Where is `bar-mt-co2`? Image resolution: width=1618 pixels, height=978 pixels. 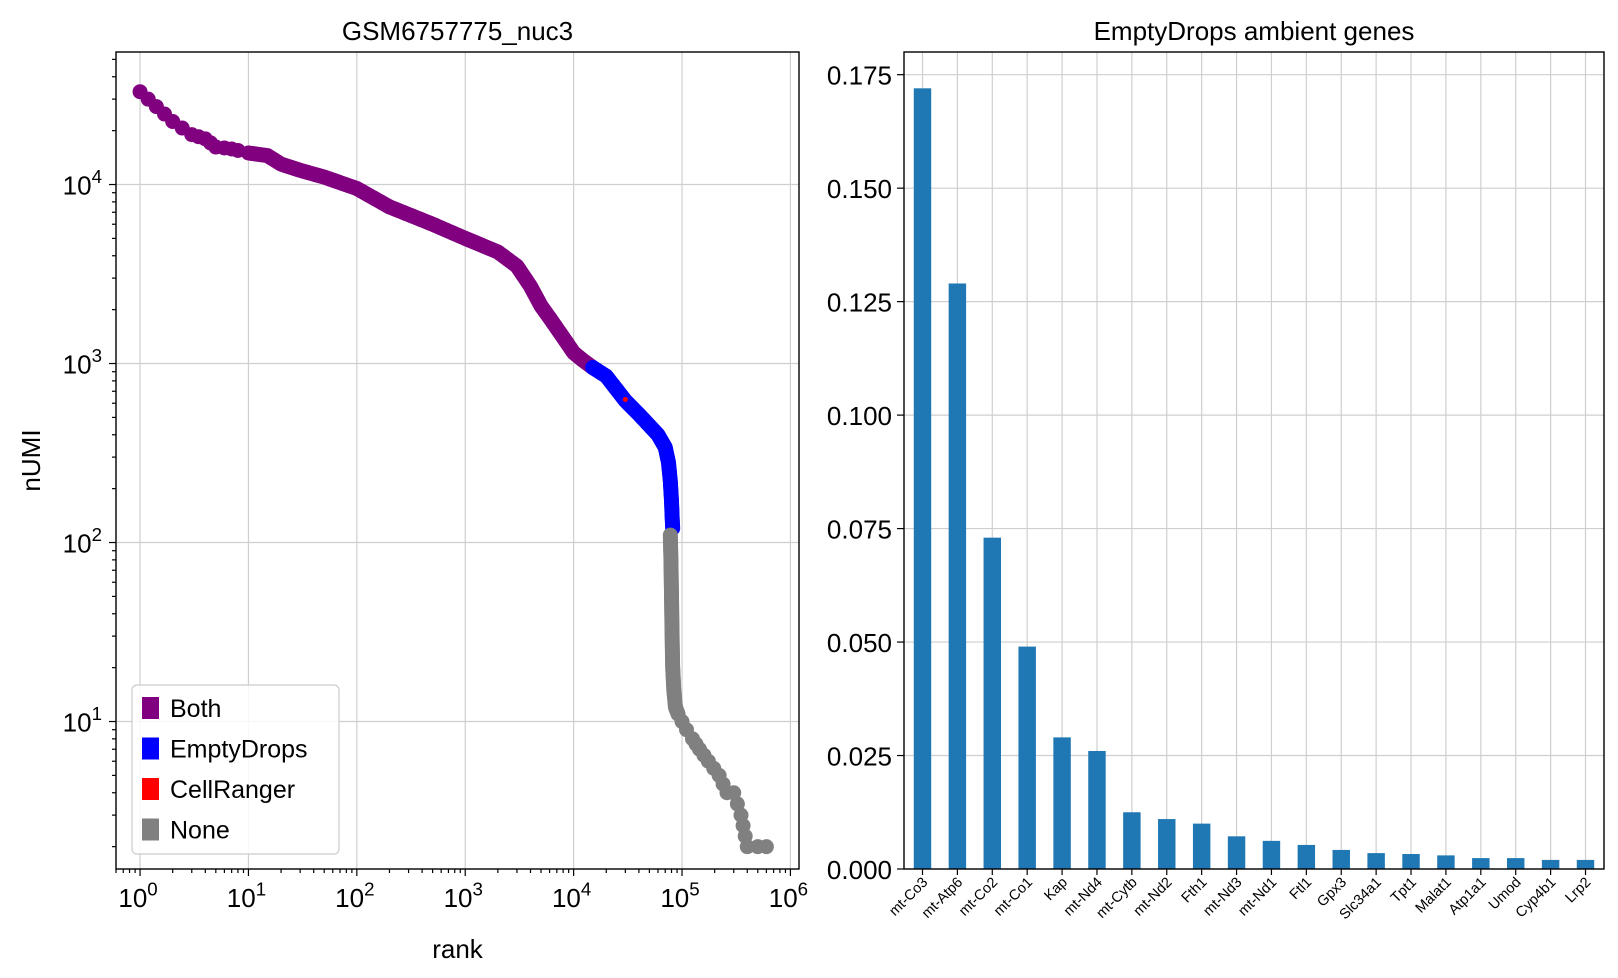 bar-mt-co2 is located at coordinates (992, 703).